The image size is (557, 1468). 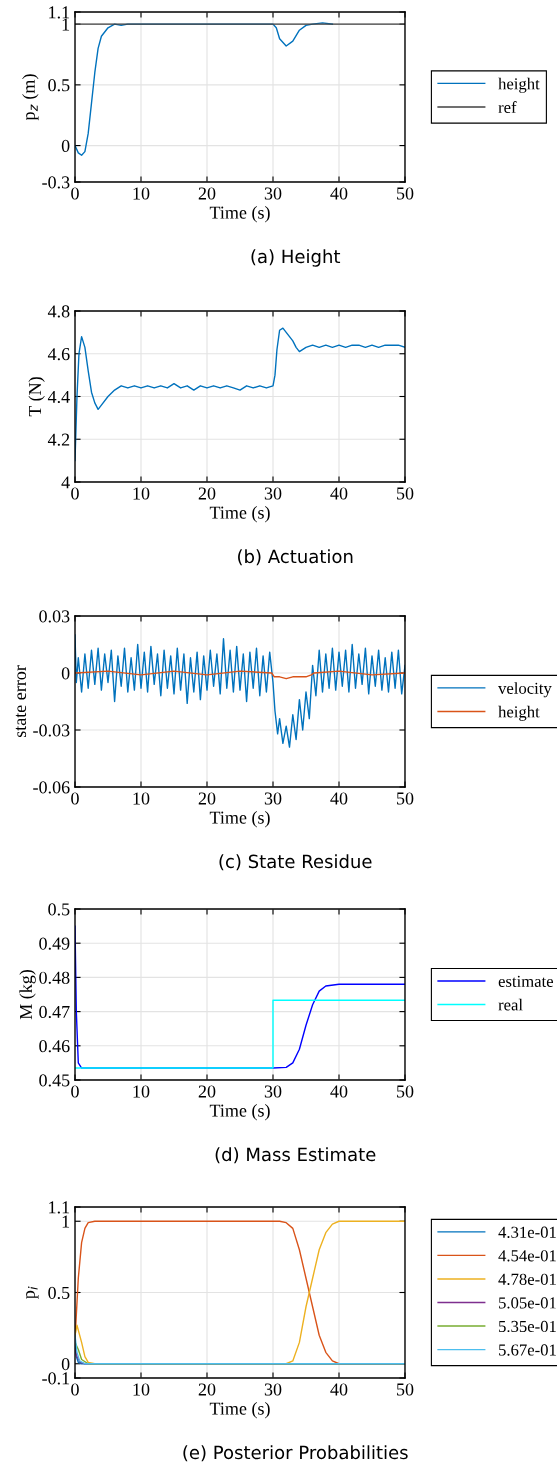 I want to click on y-tick-label: 4, so click(x=65, y=482).